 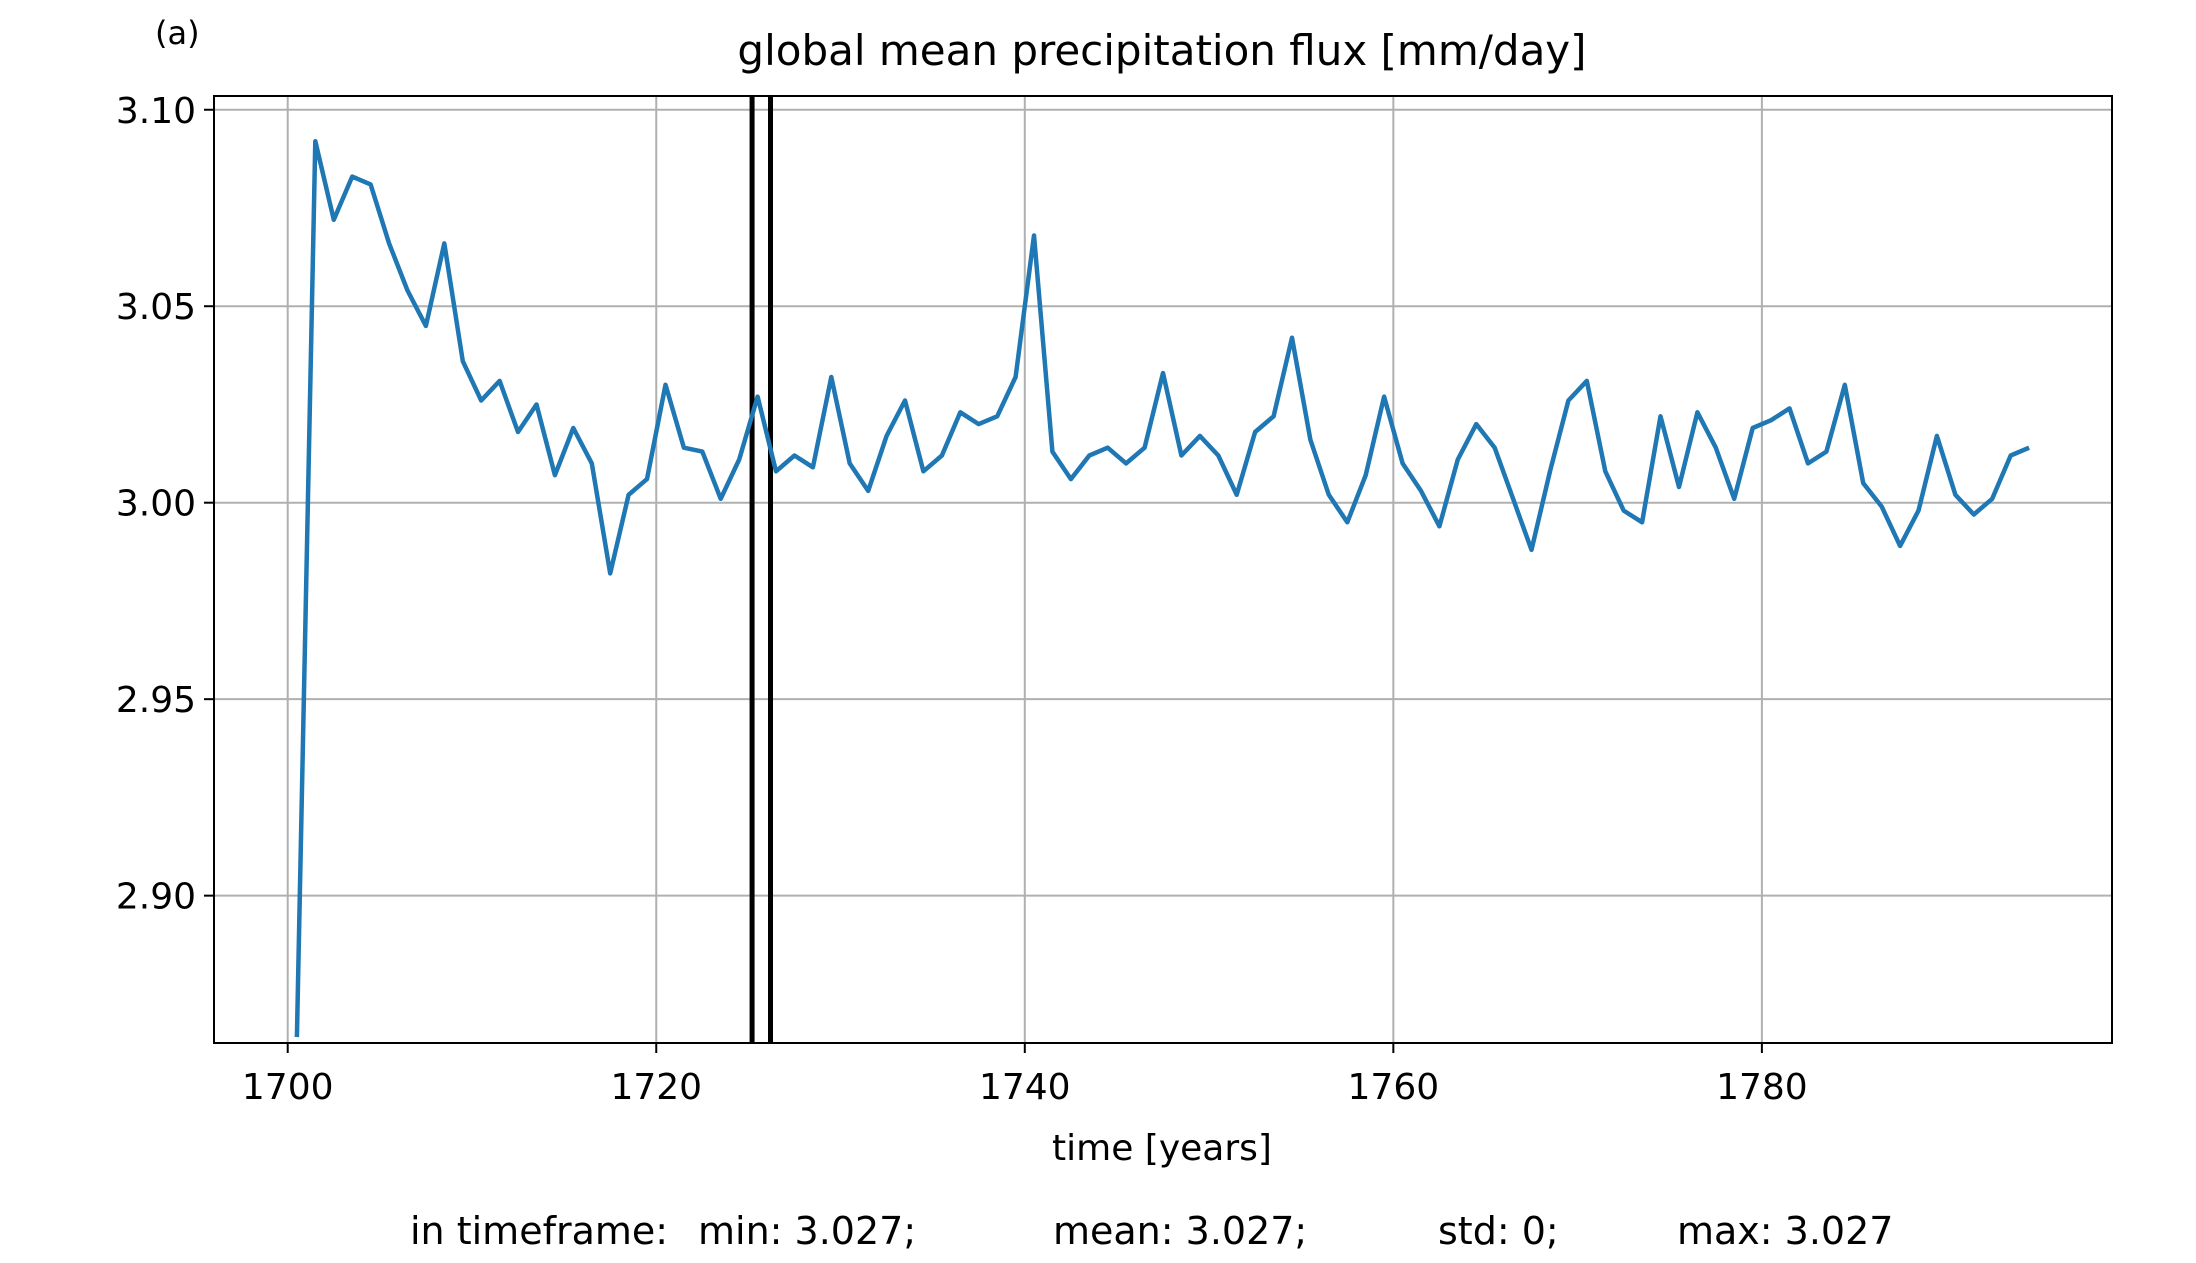 I want to click on y-tick-label: 2.95, so click(x=156, y=700).